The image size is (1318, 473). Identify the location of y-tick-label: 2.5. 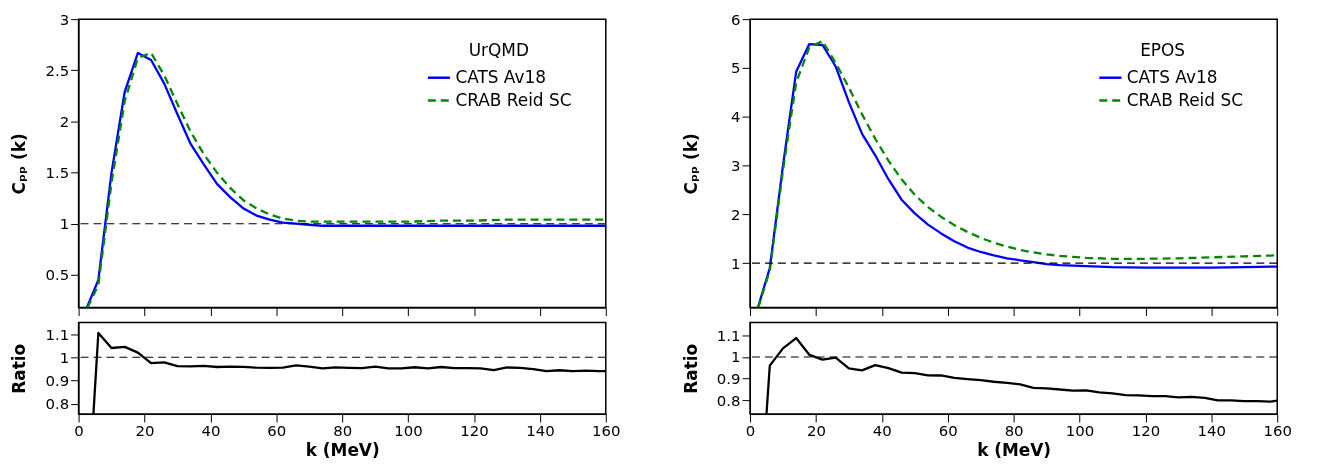
(57, 70).